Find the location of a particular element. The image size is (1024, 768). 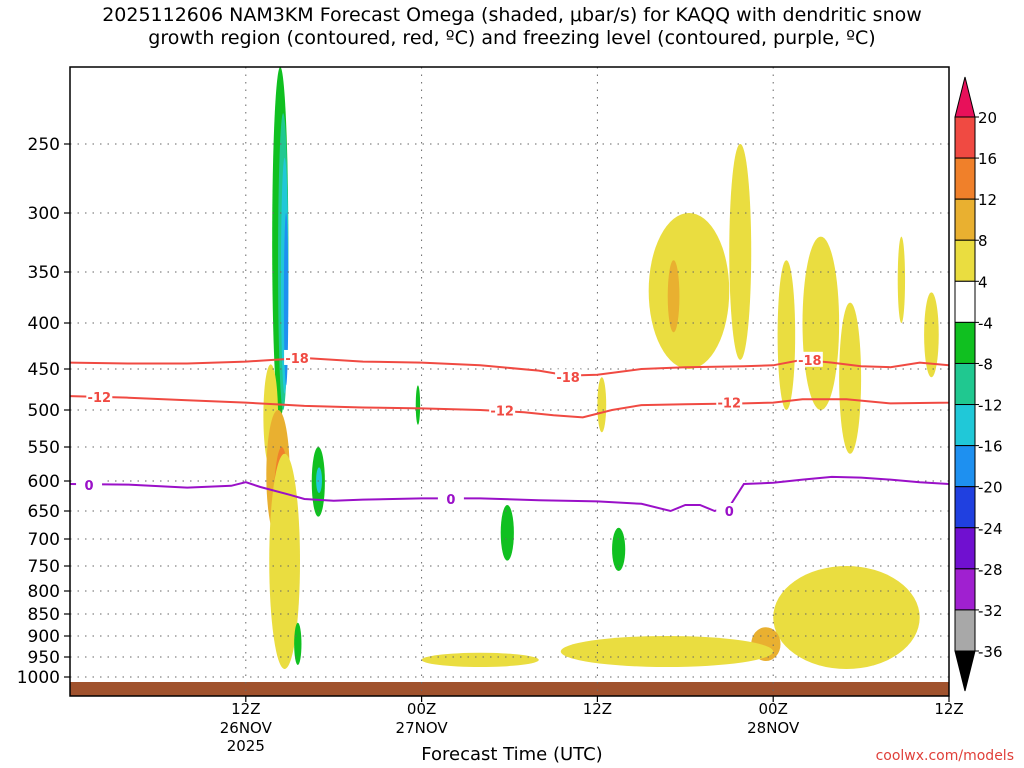

y-tick-label: 600 is located at coordinates (44, 482).